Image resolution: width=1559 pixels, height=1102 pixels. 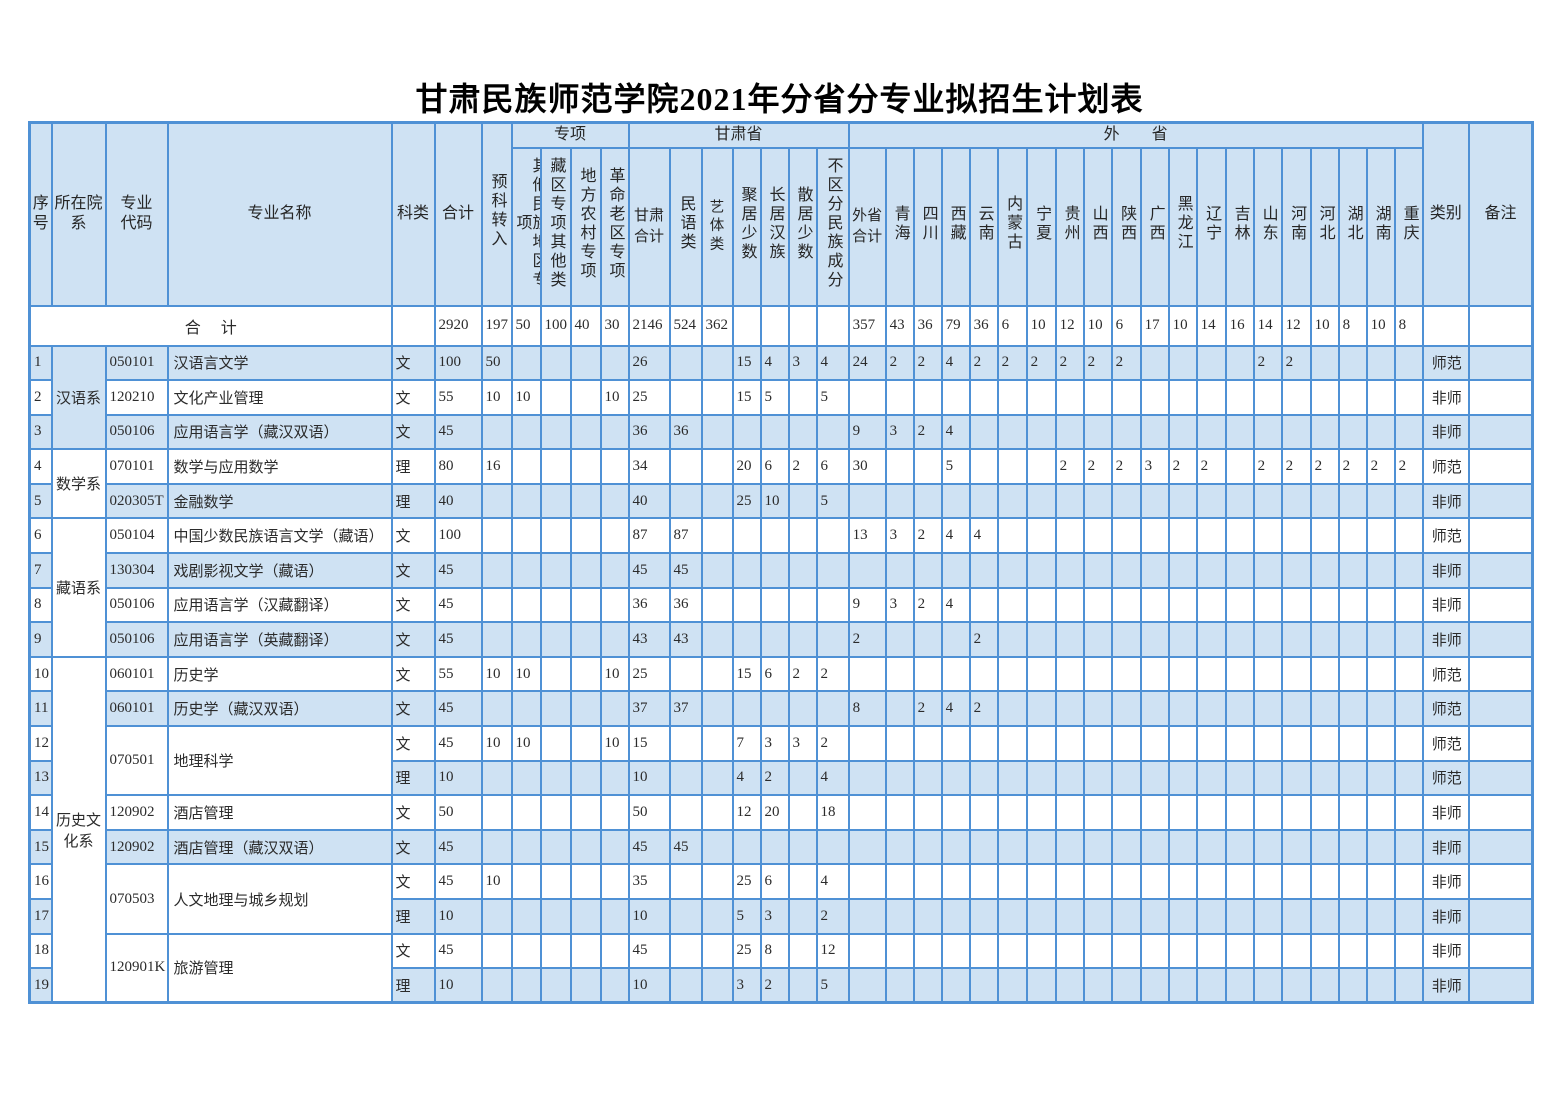 What do you see at coordinates (585, 397) in the screenshot?
I see `cell-r2-difang` at bounding box center [585, 397].